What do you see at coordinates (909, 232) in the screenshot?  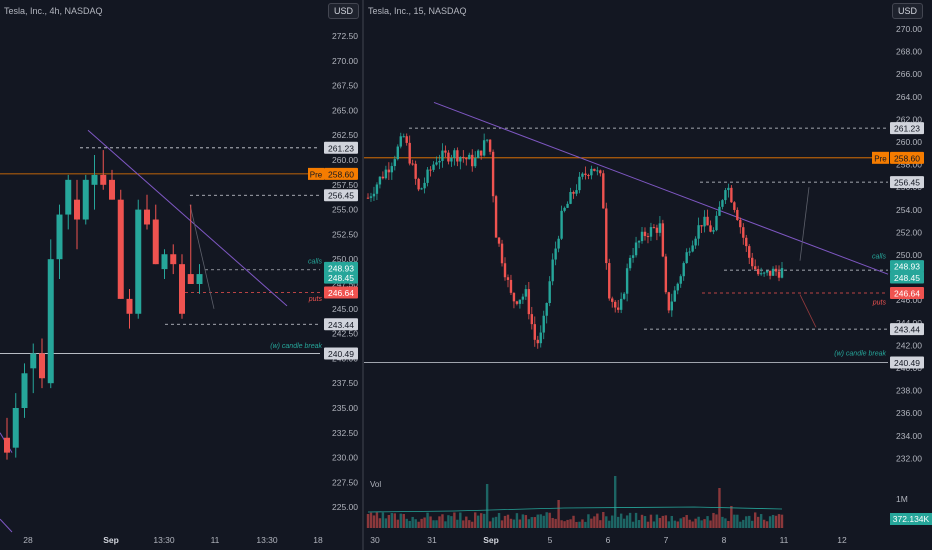 I see `right-y-tick: 252.00` at bounding box center [909, 232].